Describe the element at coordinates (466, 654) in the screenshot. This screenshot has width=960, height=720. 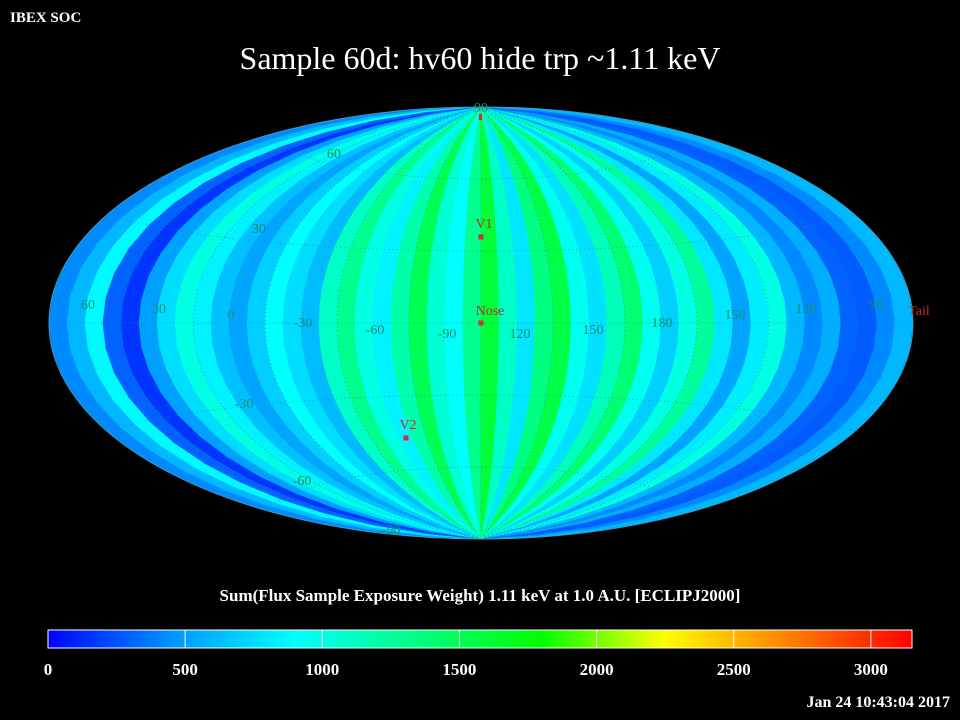
I see `colorbar-ticks: 0 500 1000 1500 2000 2500 3000` at that location.